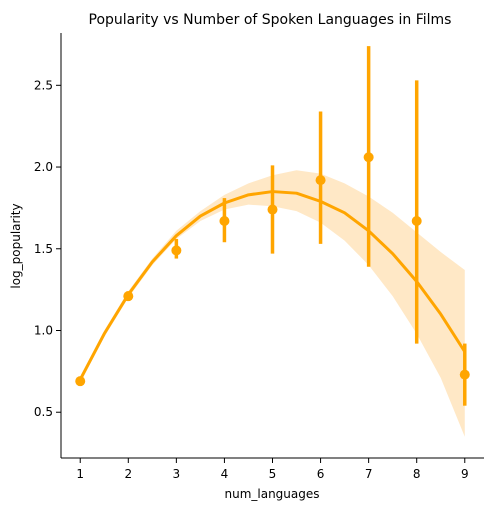 The height and width of the screenshot is (512, 496). Describe the element at coordinates (16, 245) in the screenshot. I see `y-axis-label: log_popularity` at that location.